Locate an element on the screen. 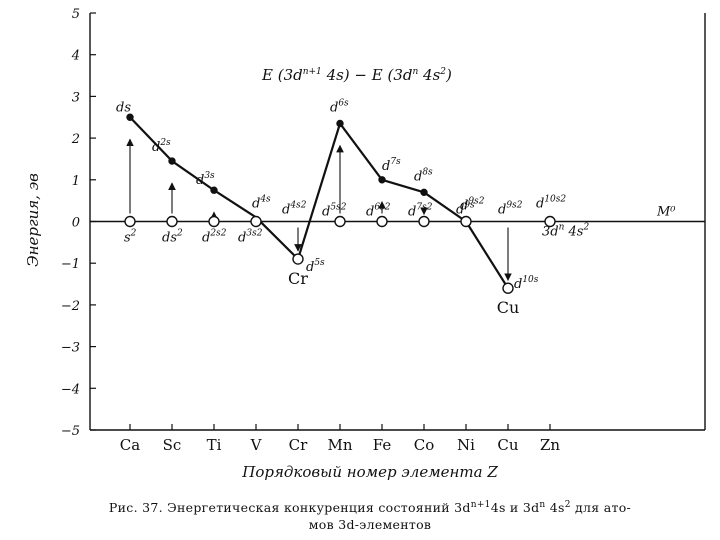 The width and height of the screenshot is (720, 540). zero-point-fe is located at coordinates (382, 221).